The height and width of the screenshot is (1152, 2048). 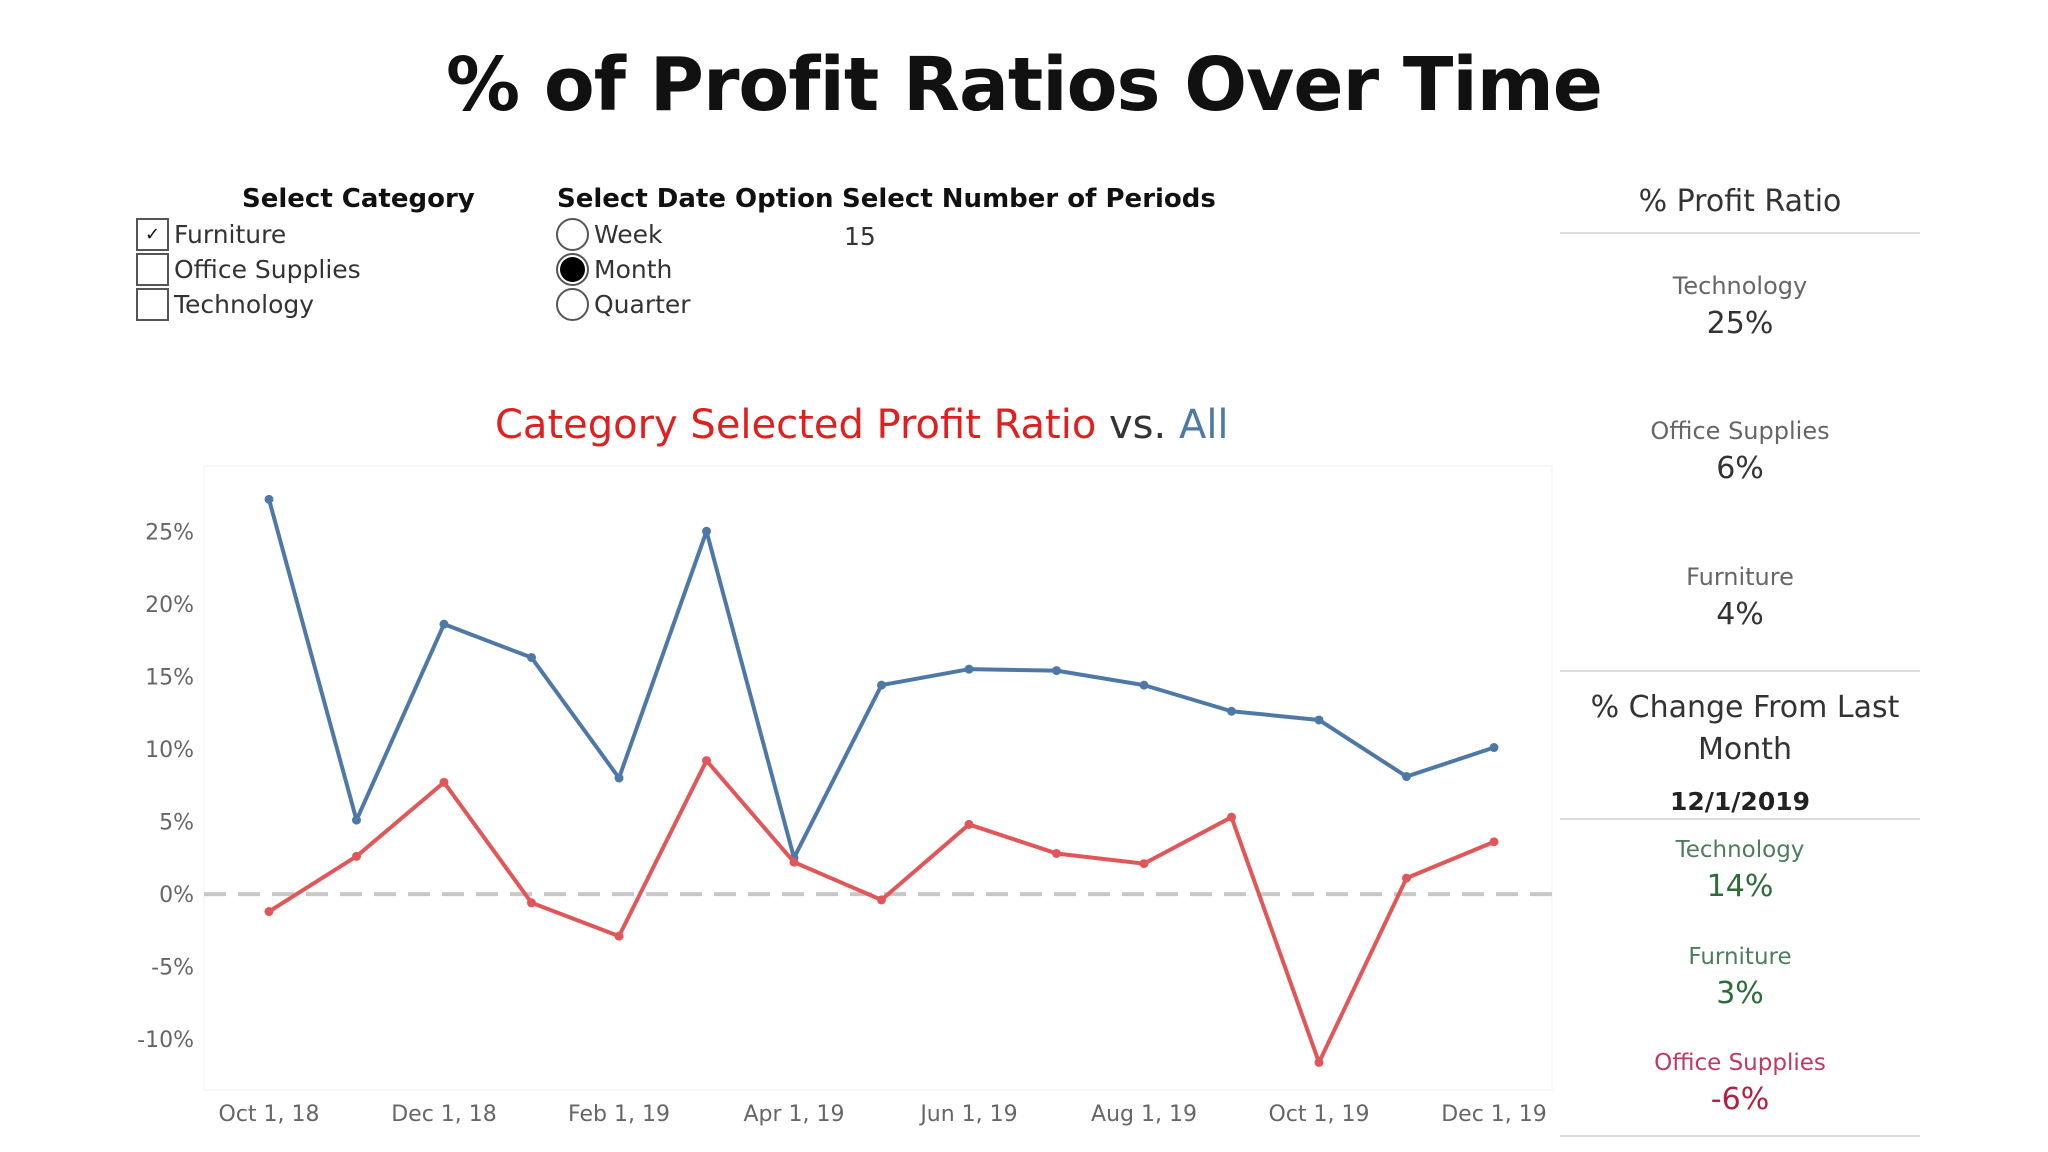 What do you see at coordinates (268, 1114) in the screenshot?
I see `x-tick-label: Oct 1, 18` at bounding box center [268, 1114].